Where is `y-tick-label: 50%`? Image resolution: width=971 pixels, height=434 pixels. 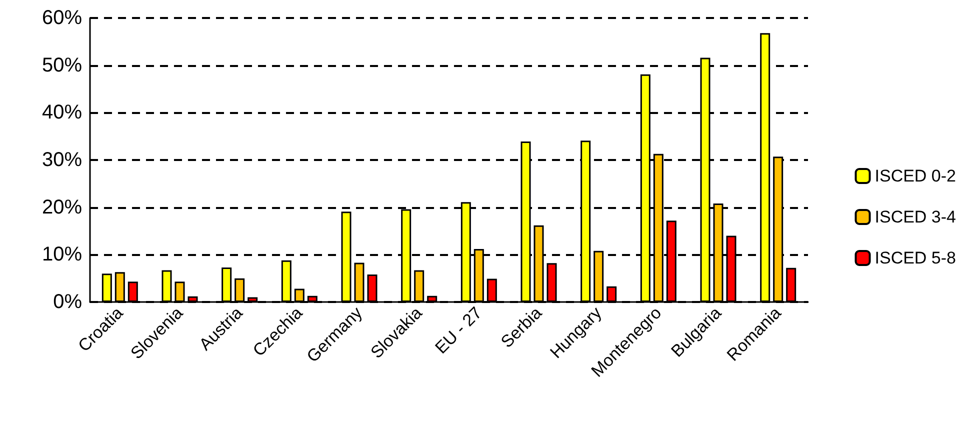 y-tick-label: 50% is located at coordinates (62, 65).